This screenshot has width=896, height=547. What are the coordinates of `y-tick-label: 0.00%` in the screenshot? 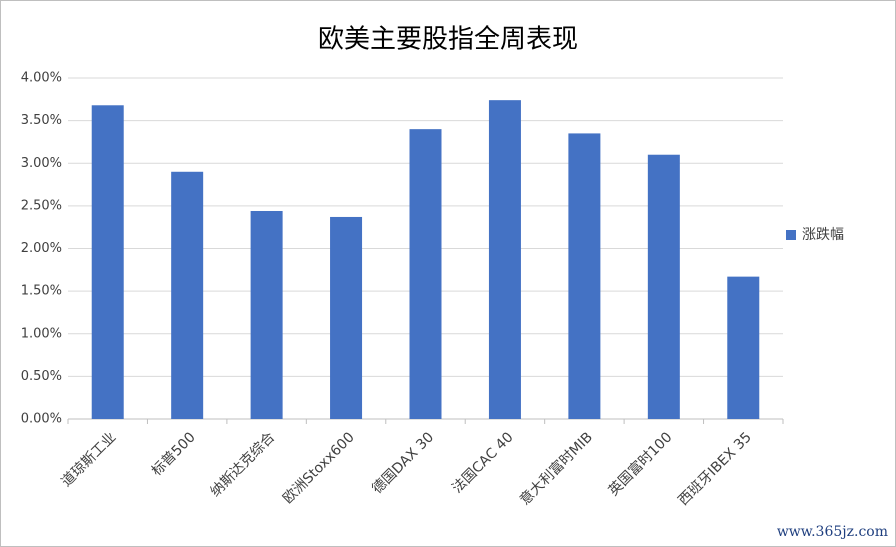 It's located at (41, 419).